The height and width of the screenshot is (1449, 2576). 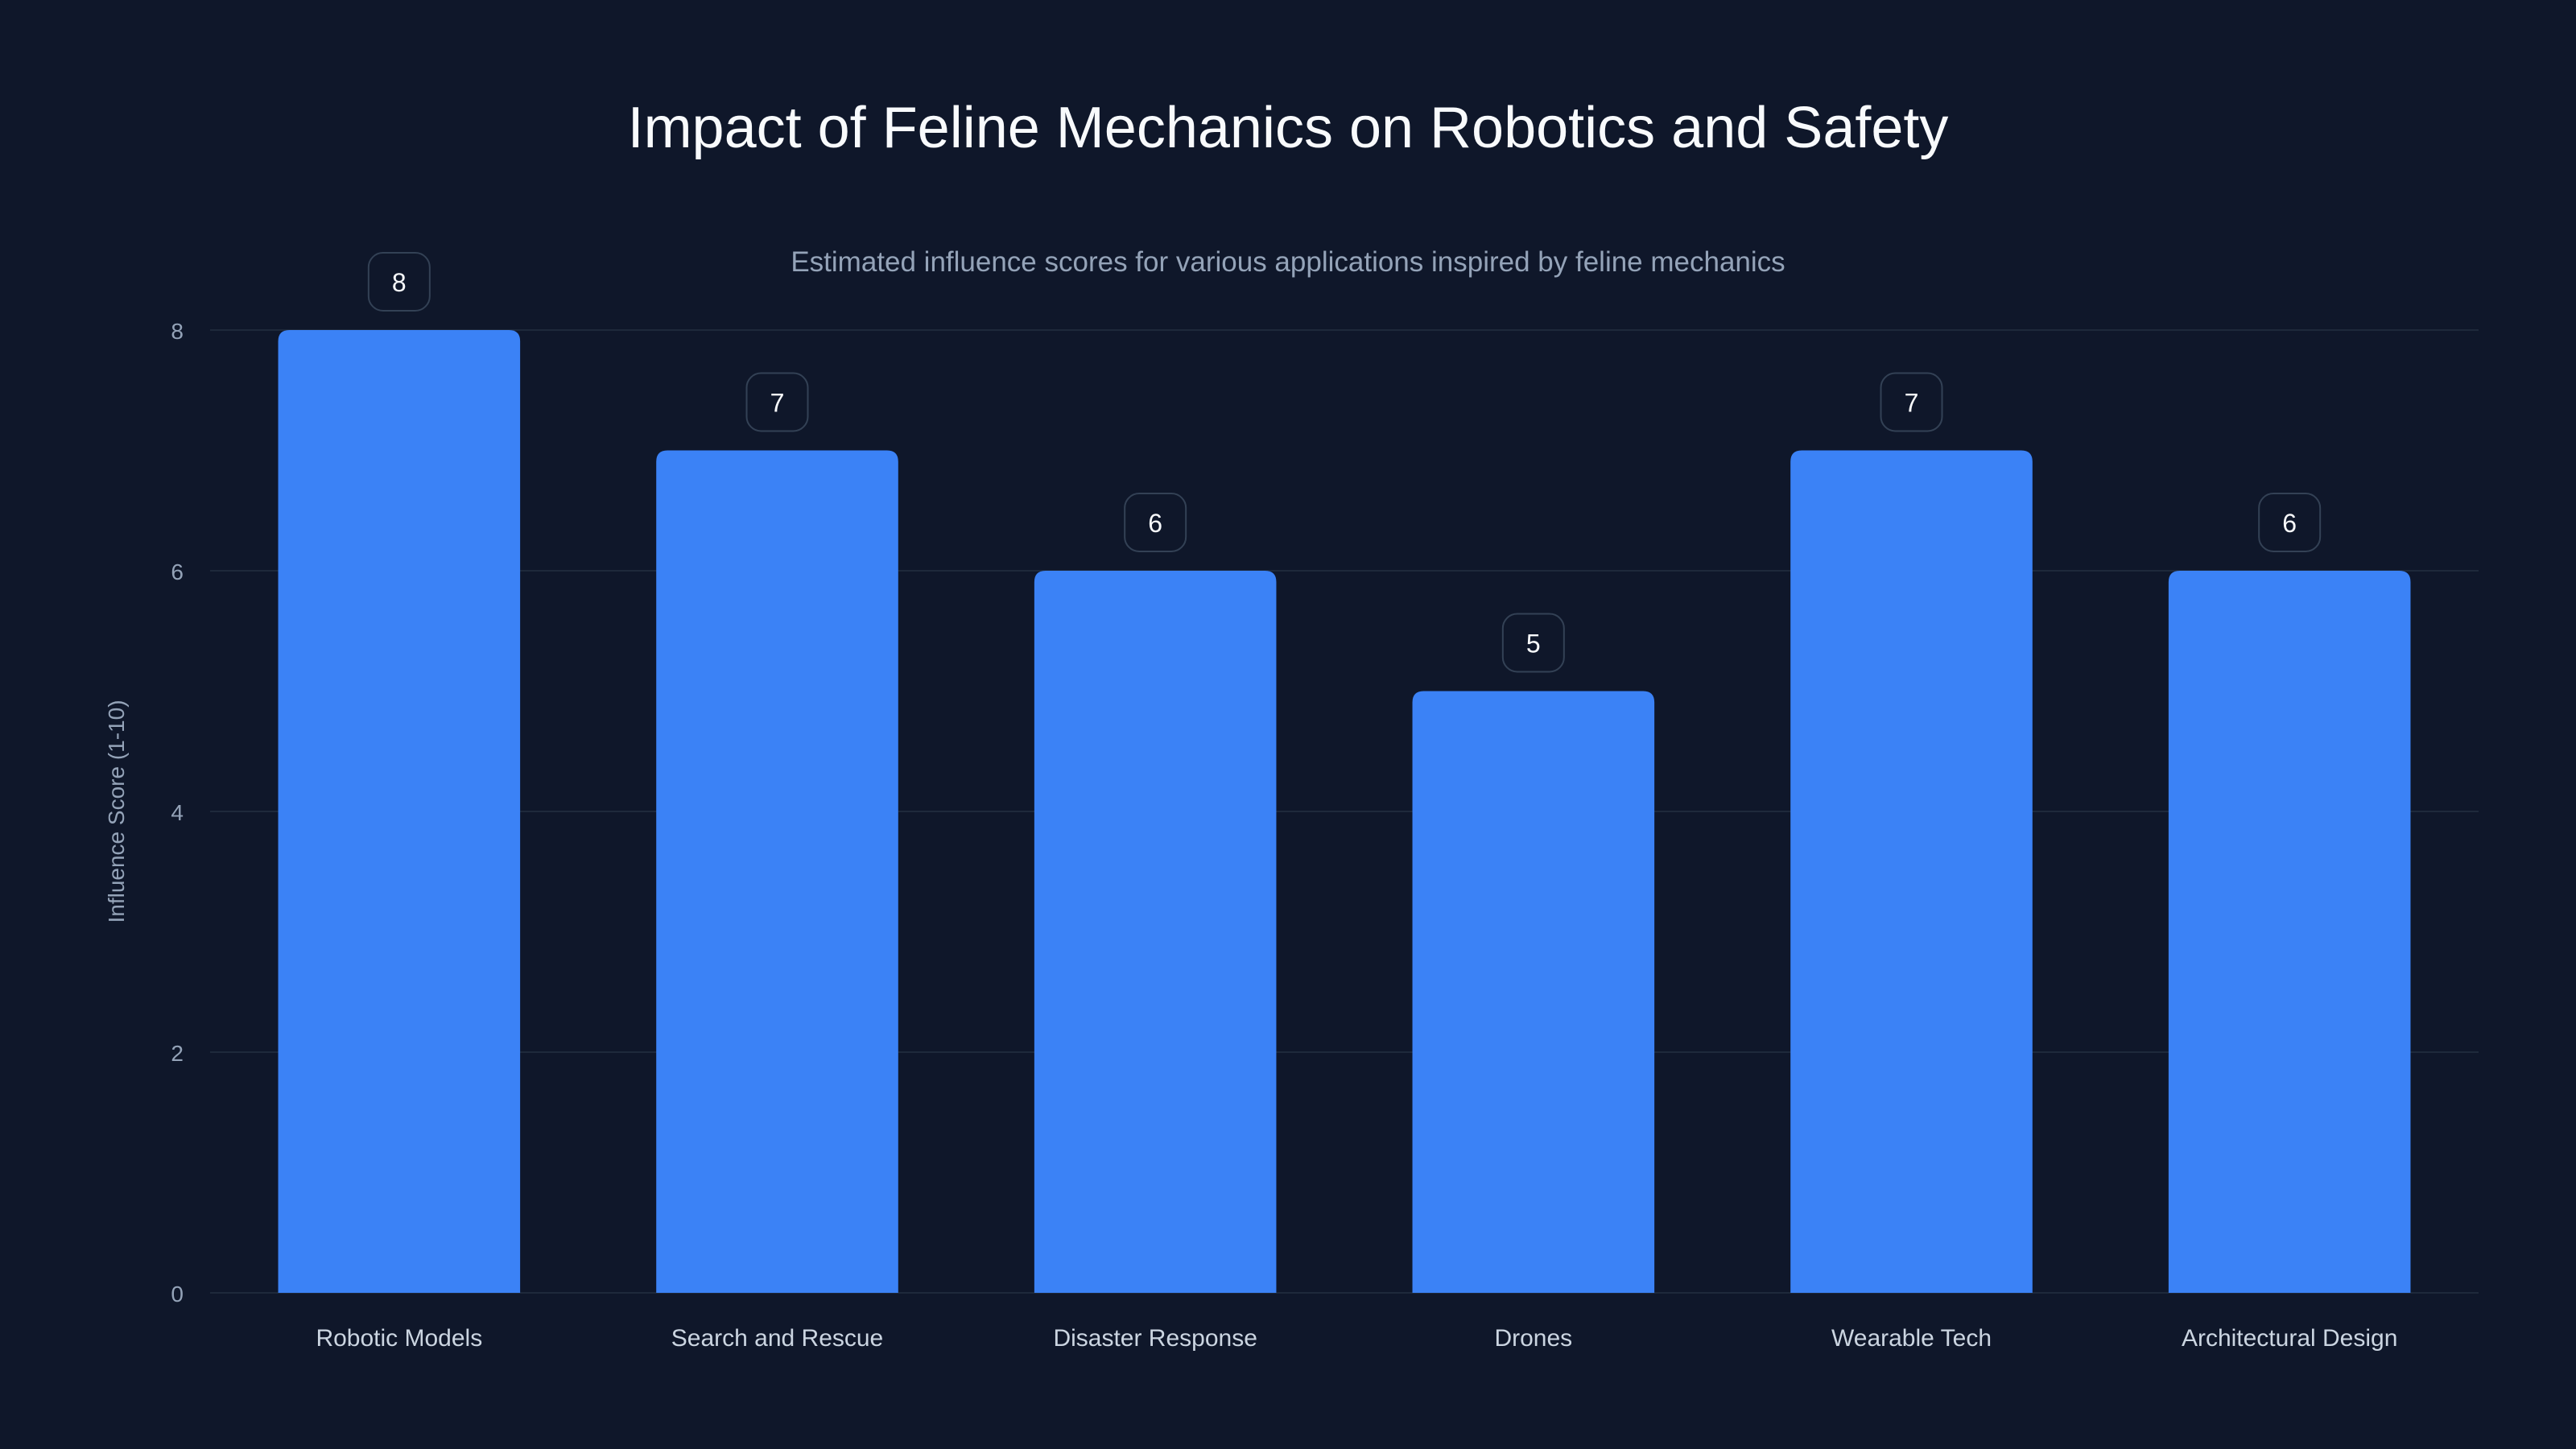 I want to click on y-tick-label: 8, so click(x=177, y=331).